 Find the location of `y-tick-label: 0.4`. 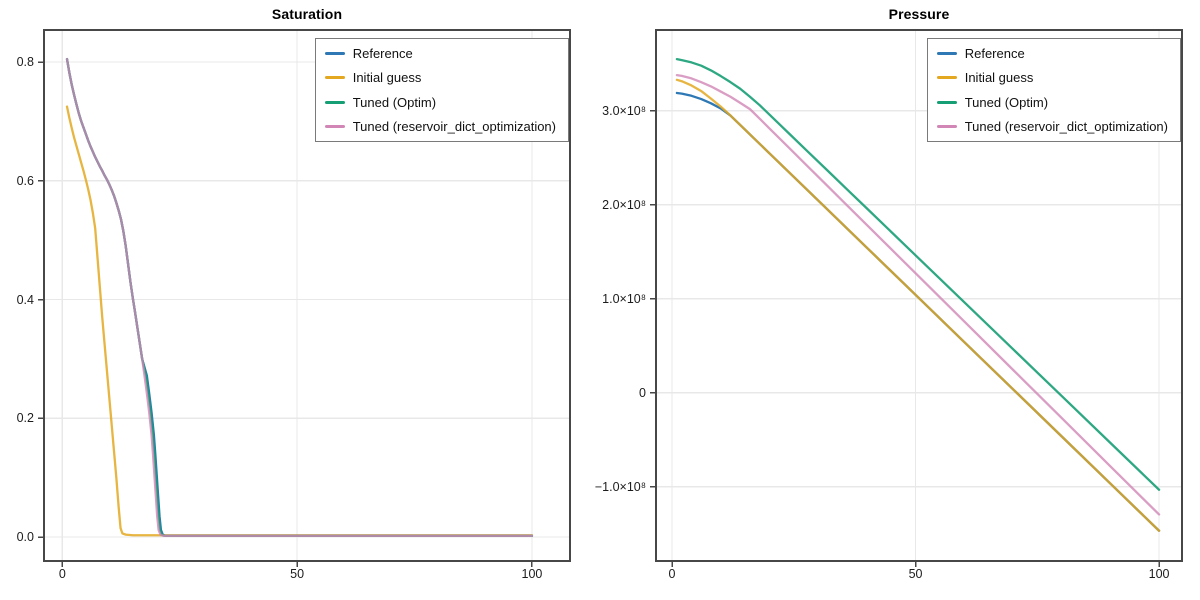

y-tick-label: 0.4 is located at coordinates (25, 299).